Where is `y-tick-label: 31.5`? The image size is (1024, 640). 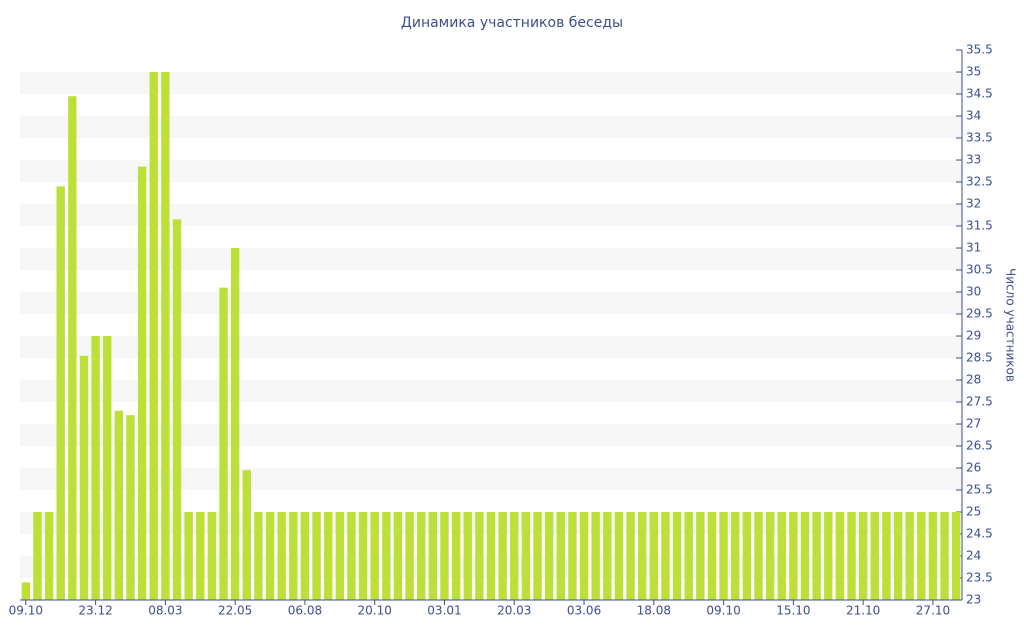 y-tick-label: 31.5 is located at coordinates (979, 226).